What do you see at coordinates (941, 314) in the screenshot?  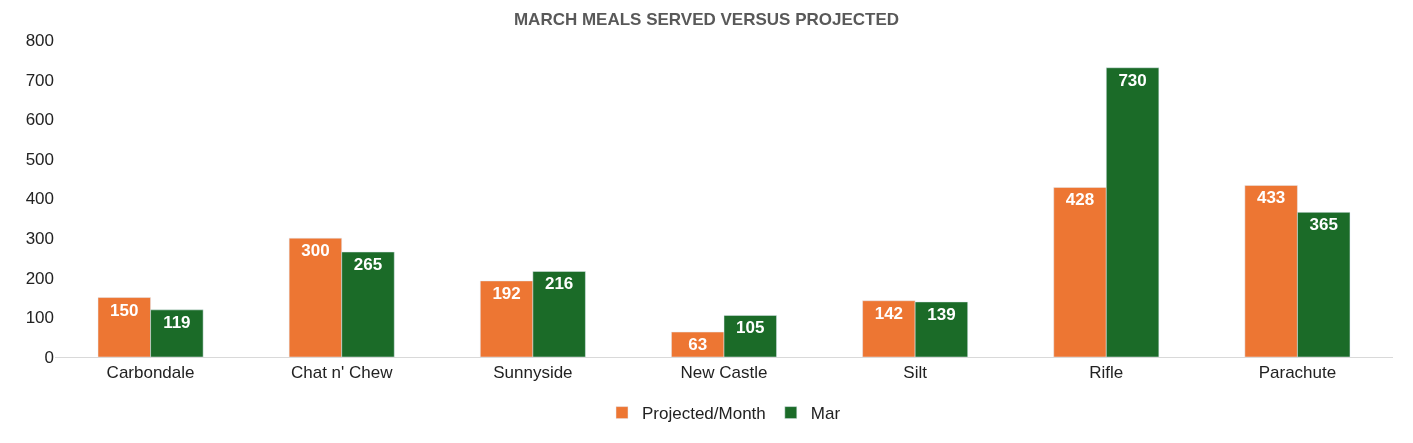 I see `data-label: 139` at bounding box center [941, 314].